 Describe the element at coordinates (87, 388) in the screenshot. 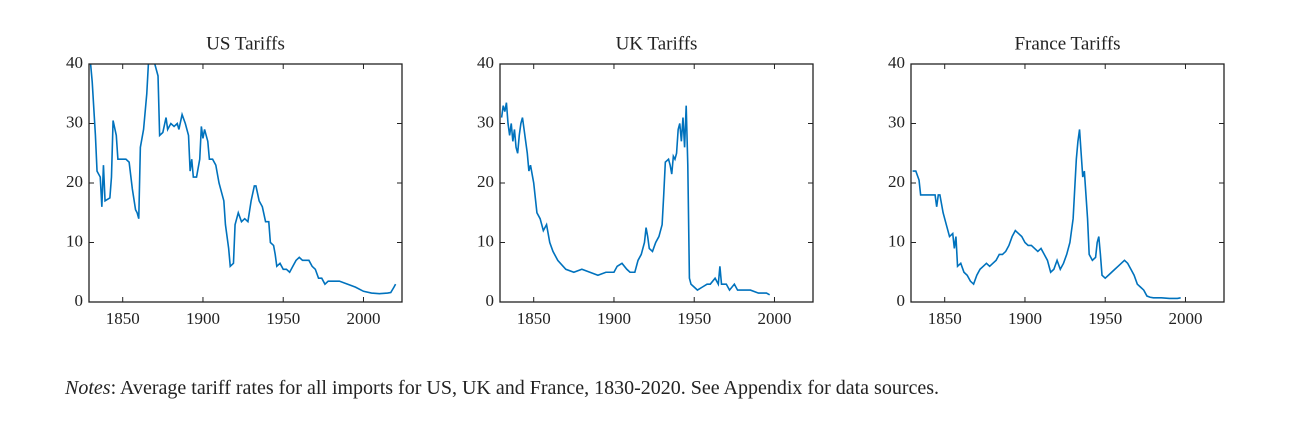

I see `notes-label: Notes` at that location.